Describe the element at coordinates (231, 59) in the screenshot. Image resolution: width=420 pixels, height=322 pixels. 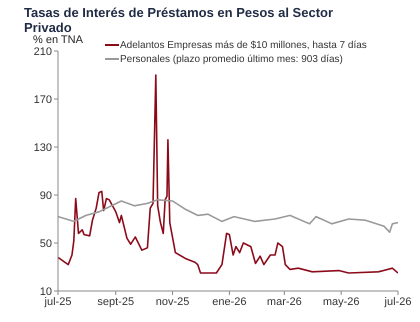
I see `legend-label: Personales (plazo promedio último mes: 903 días)` at that location.